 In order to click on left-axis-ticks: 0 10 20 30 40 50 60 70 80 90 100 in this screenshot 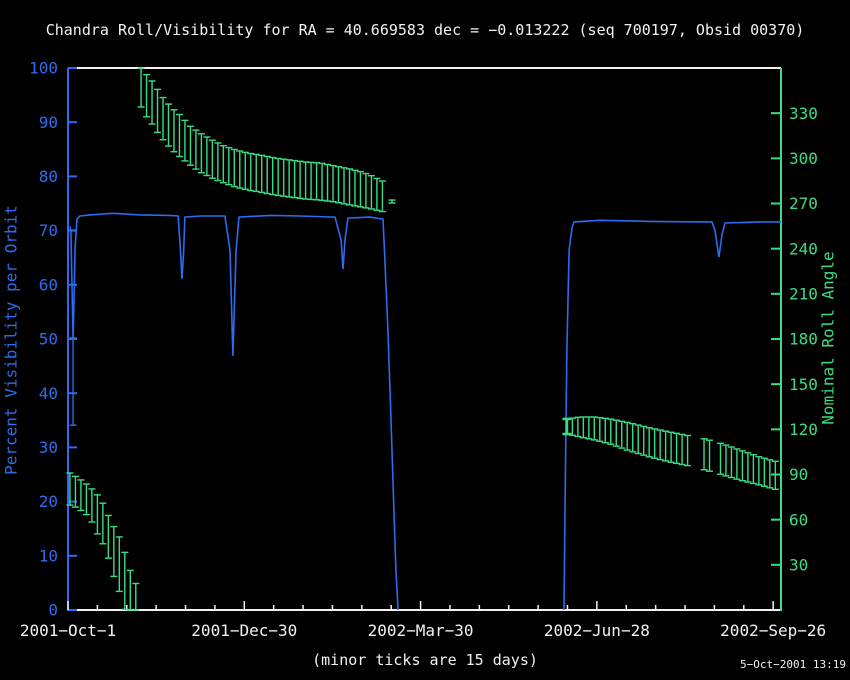, I will do `click(53, 339)`.